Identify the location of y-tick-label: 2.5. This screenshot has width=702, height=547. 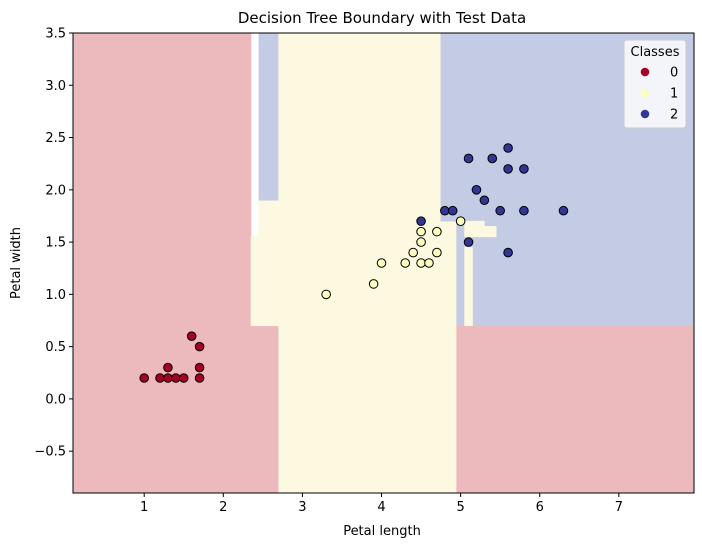
(55, 138).